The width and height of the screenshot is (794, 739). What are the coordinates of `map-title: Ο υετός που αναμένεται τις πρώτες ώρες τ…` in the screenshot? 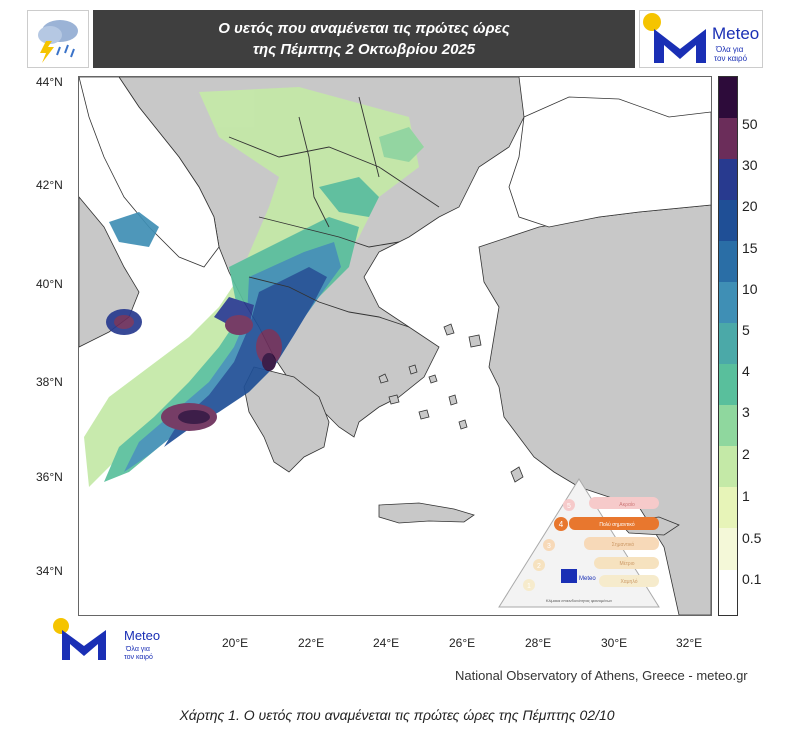 It's located at (364, 39).